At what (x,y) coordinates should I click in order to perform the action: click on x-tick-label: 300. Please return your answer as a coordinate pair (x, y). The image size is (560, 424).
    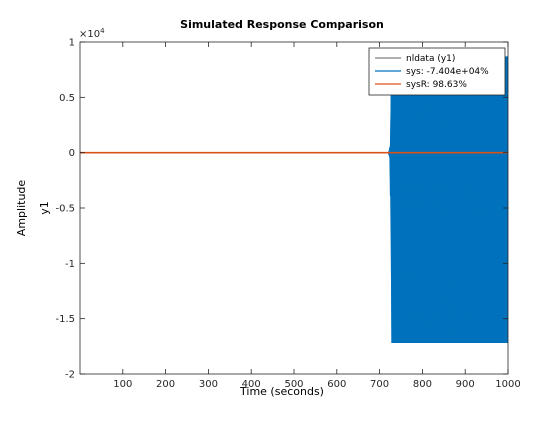
    Looking at the image, I should click on (208, 384).